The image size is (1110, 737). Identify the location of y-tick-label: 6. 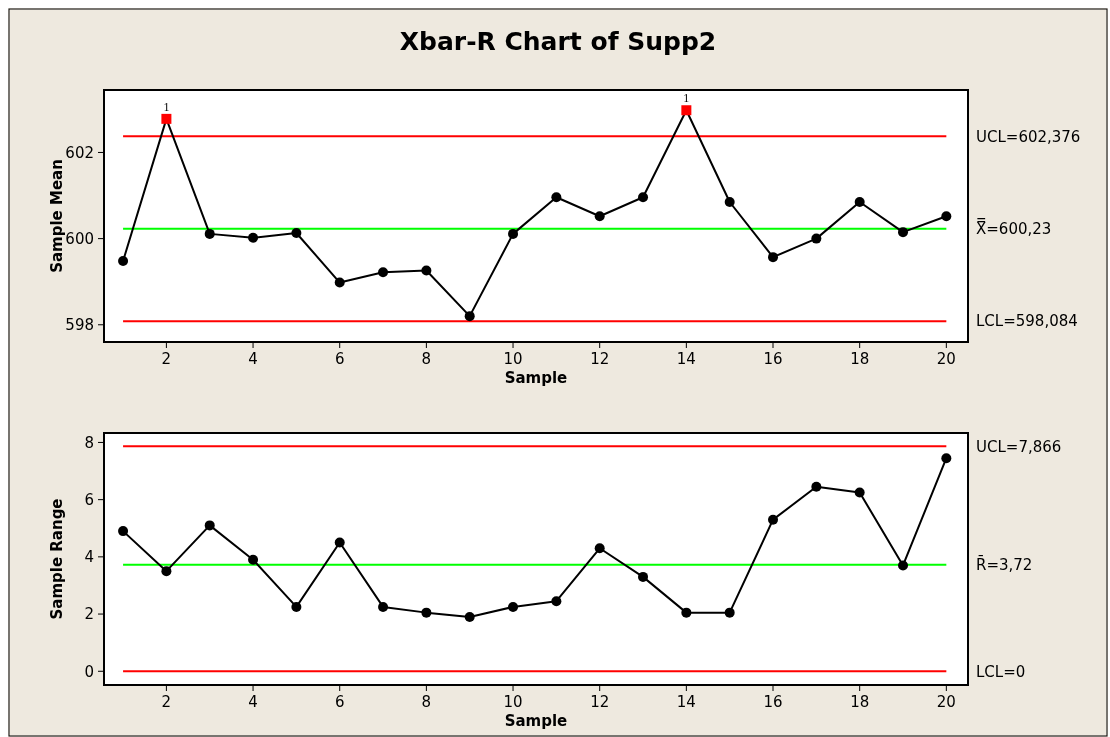
(89, 499).